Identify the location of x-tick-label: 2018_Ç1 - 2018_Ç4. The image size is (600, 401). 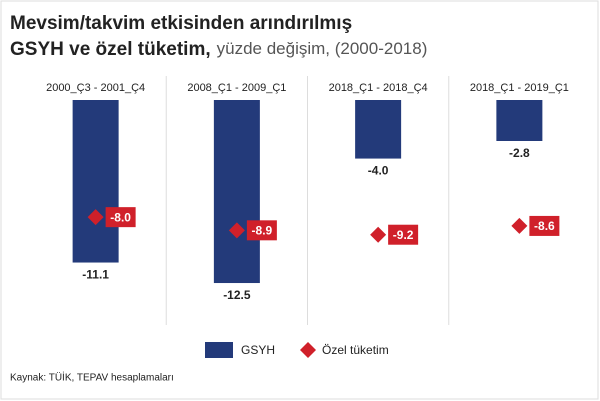
(378, 88).